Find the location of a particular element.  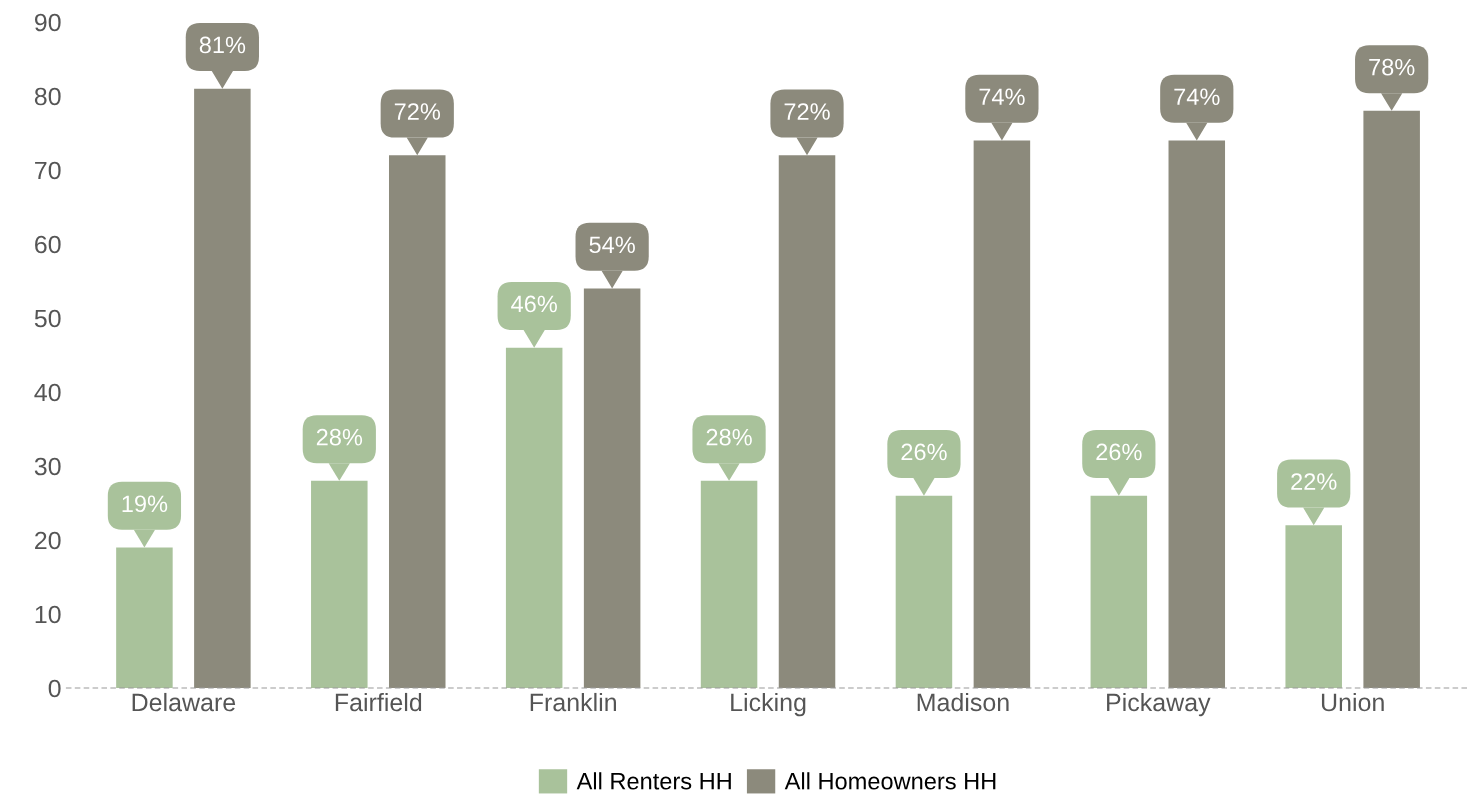

x-tick-label: Pickaway is located at coordinates (1159, 704).